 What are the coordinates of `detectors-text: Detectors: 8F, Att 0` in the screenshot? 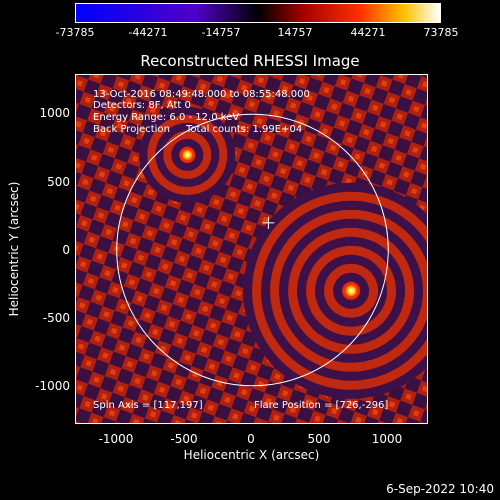 It's located at (142, 105).